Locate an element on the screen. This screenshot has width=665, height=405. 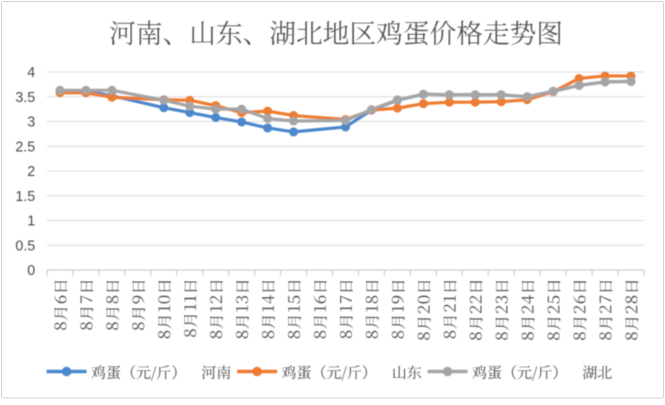
svg-text: 2.5 is located at coordinates (25, 147).